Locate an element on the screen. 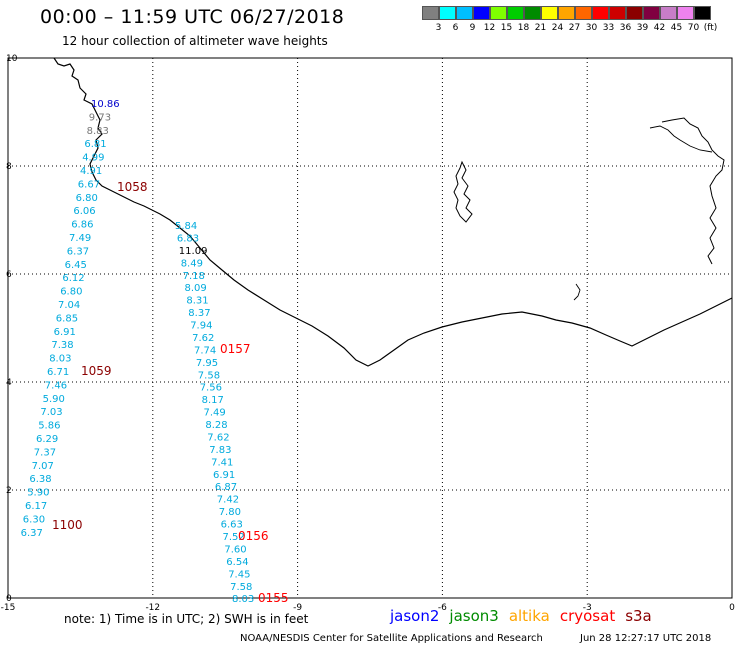  y-tick-label: 4 is located at coordinates (9, 383).